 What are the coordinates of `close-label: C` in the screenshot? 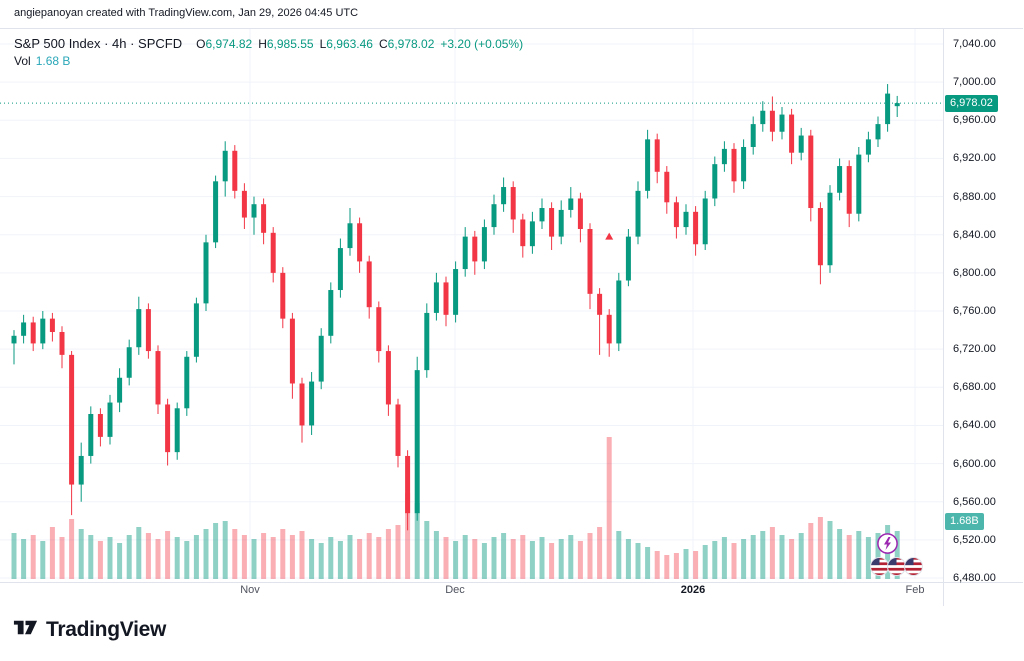 It's located at (383, 44).